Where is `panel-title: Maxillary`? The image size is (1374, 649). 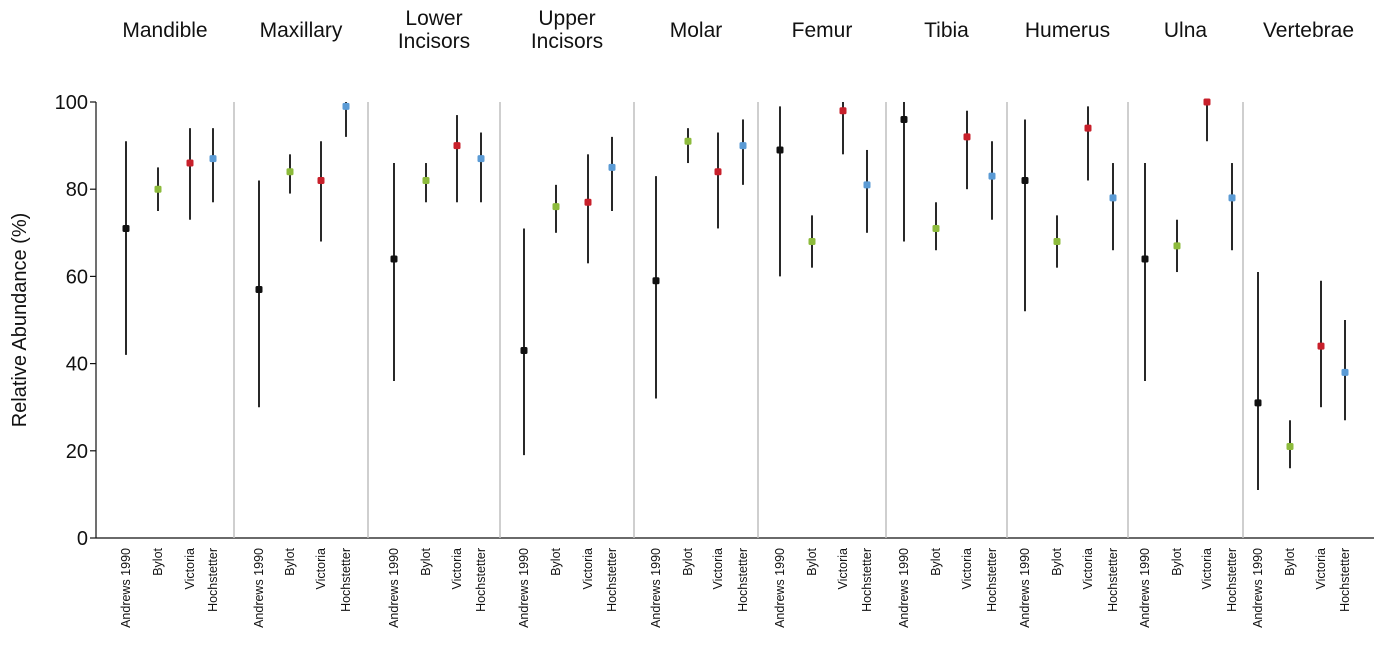 panel-title: Maxillary is located at coordinates (301, 30).